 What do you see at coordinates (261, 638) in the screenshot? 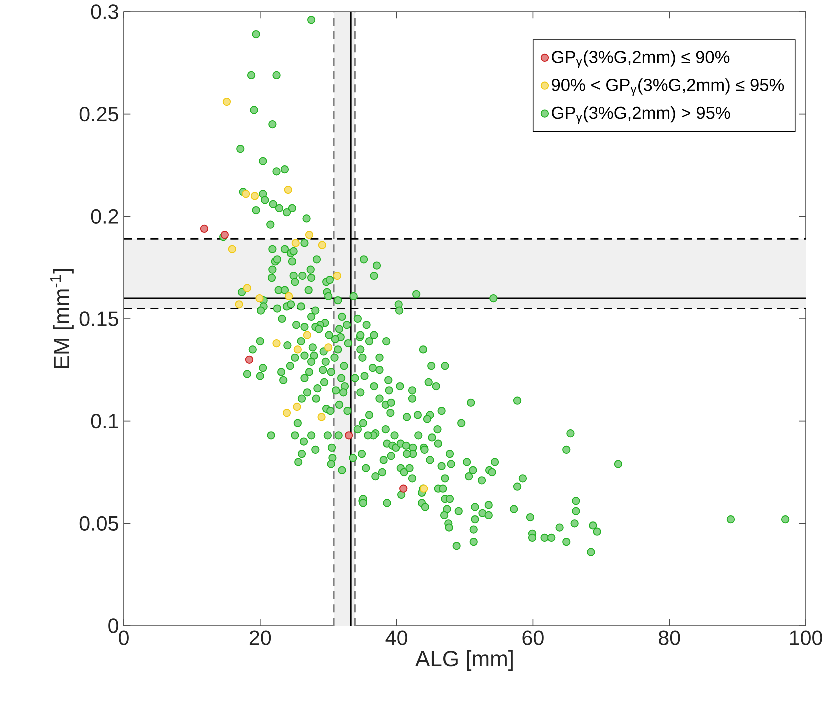
I see `x-tick-label: 20` at bounding box center [261, 638].